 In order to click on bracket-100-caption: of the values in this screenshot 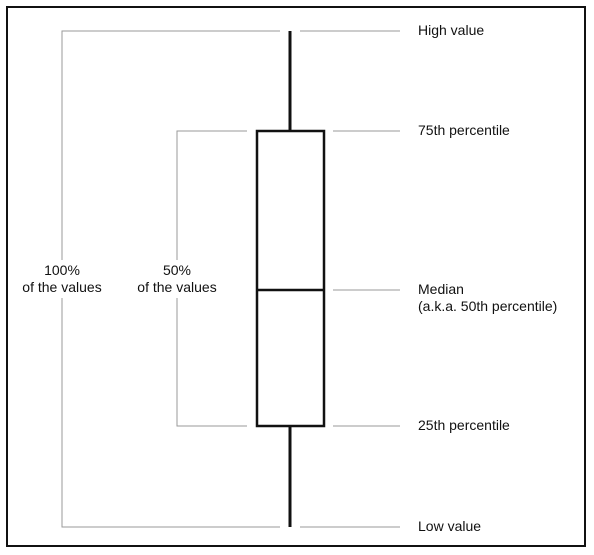, I will do `click(62, 287)`.